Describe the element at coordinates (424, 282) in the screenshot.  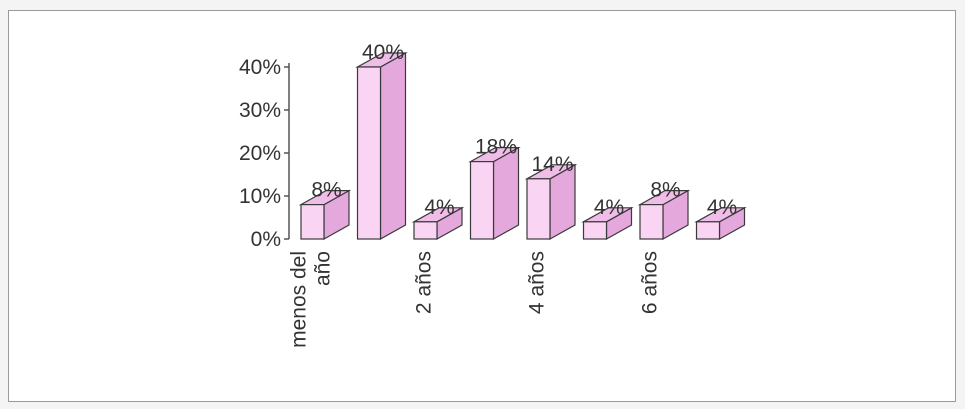
I see `x-category-label: 2 años` at that location.